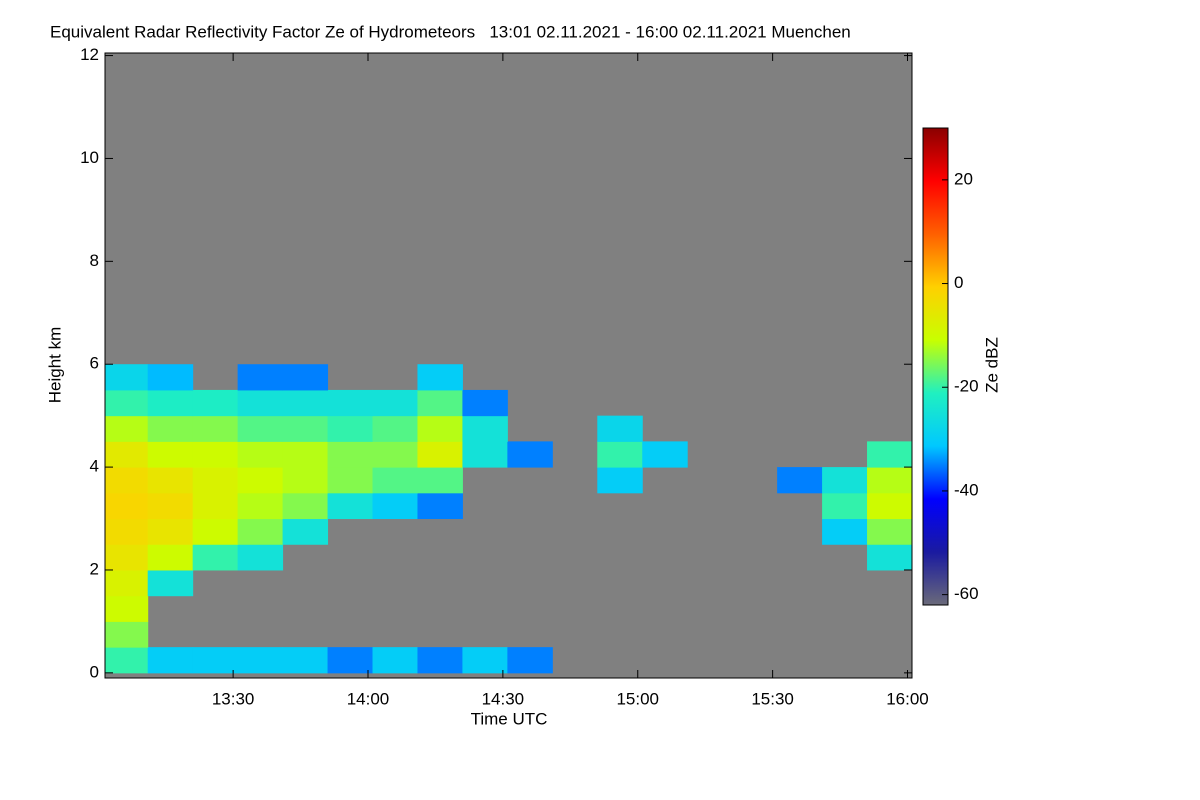  Describe the element at coordinates (963, 178) in the screenshot. I see `colorbar-tick-label: 20` at that location.